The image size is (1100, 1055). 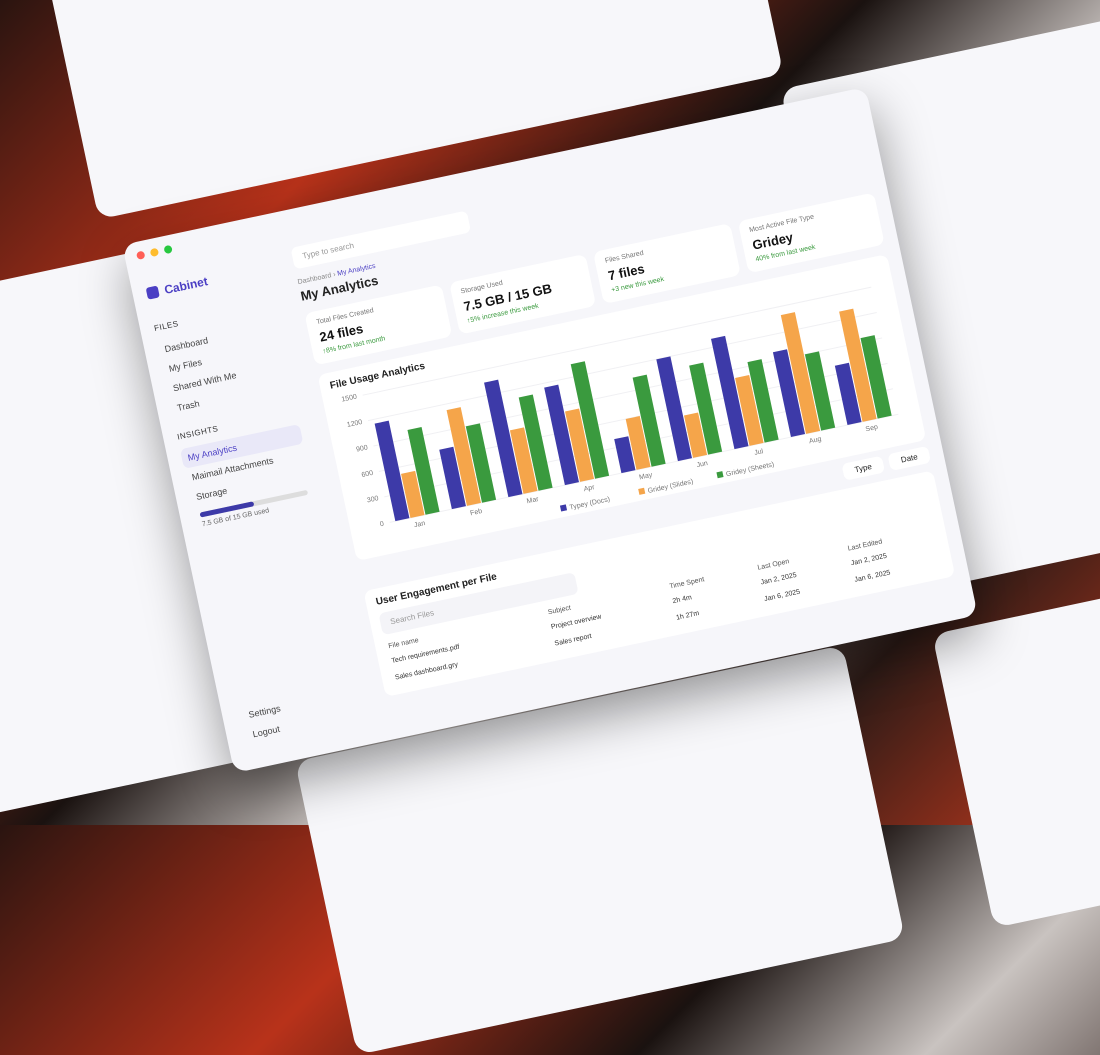 I want to click on y-tick-label: 1500, so click(x=349, y=398).